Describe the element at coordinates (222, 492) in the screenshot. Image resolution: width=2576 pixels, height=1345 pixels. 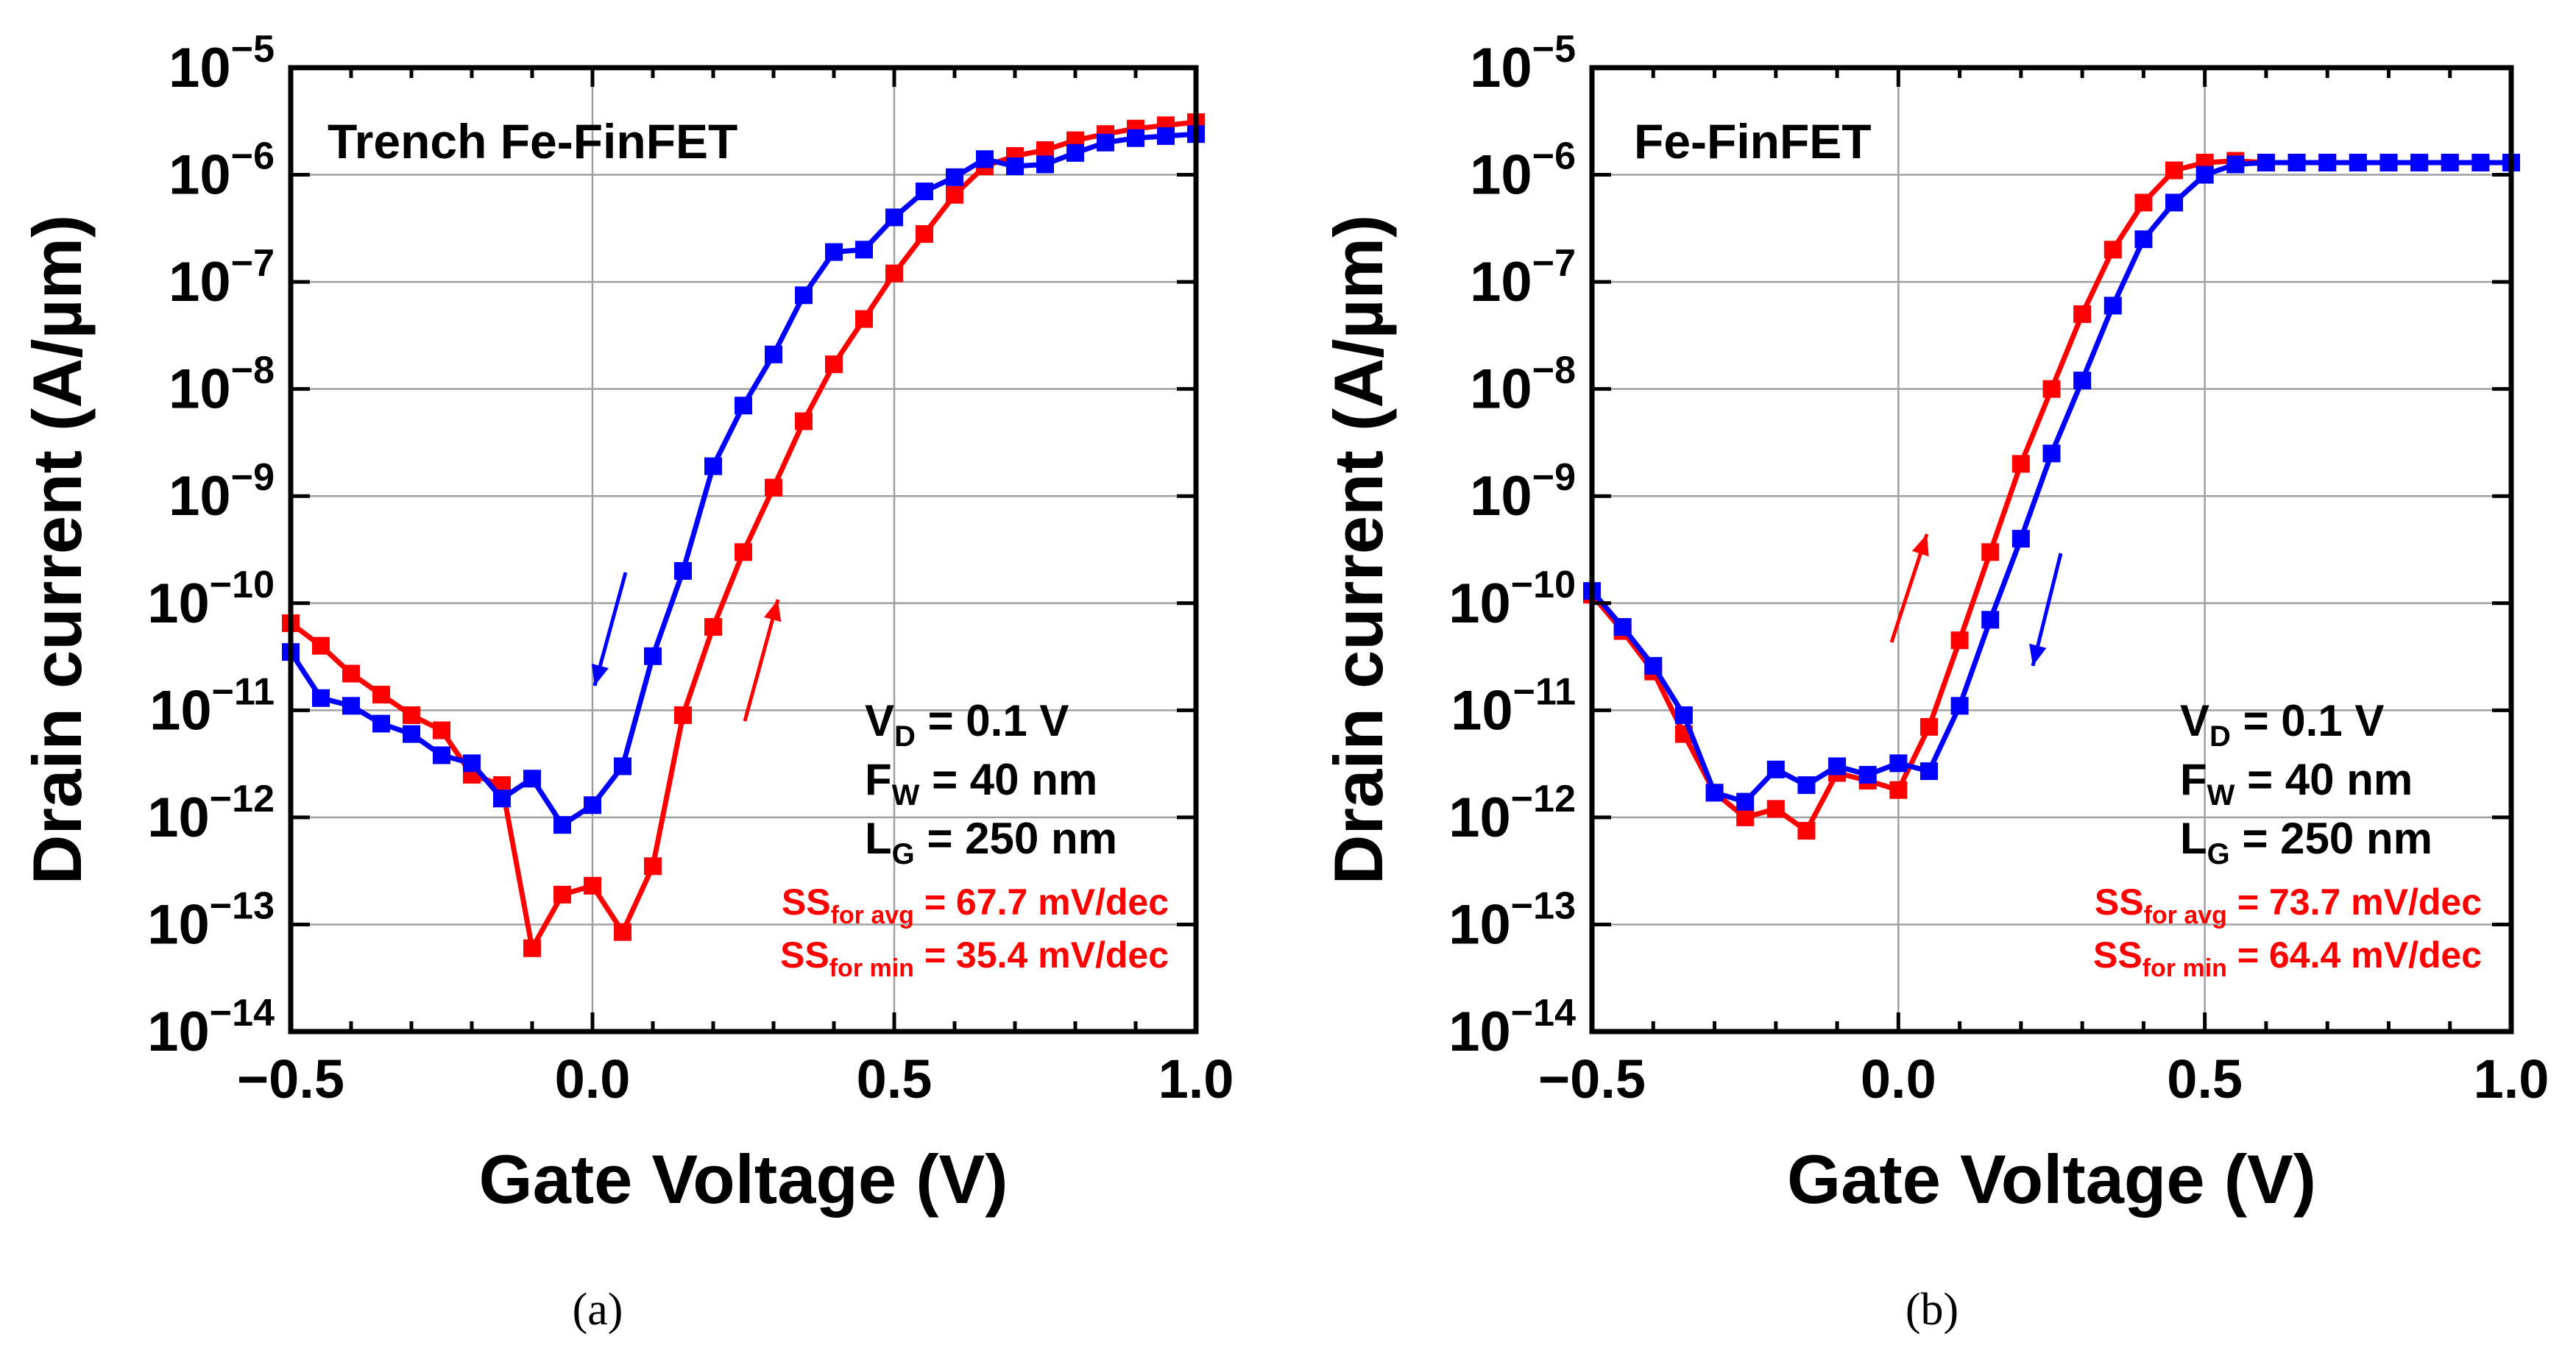
I see `y-tick-label: 10⁻⁹` at that location.